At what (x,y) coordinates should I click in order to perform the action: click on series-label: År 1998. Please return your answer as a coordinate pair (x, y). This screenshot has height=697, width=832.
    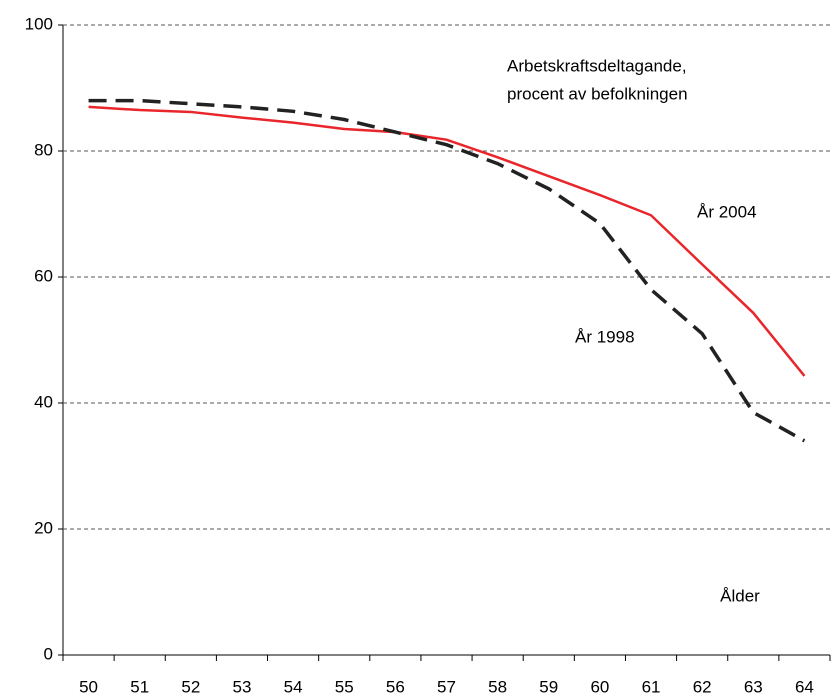
    Looking at the image, I should click on (605, 336).